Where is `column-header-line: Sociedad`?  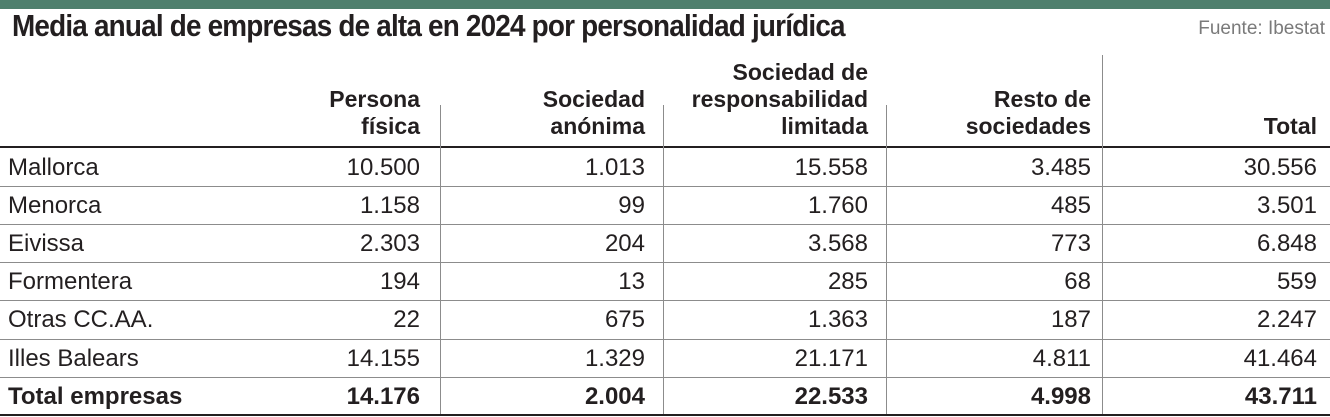
column-header-line: Sociedad is located at coordinates (593, 99).